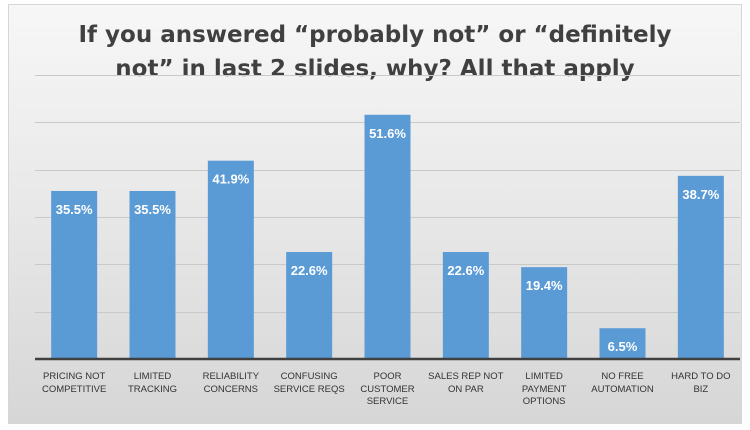 The width and height of the screenshot is (750, 430). What do you see at coordinates (701, 376) in the screenshot?
I see `category-label-line: HARD TO DO` at bounding box center [701, 376].